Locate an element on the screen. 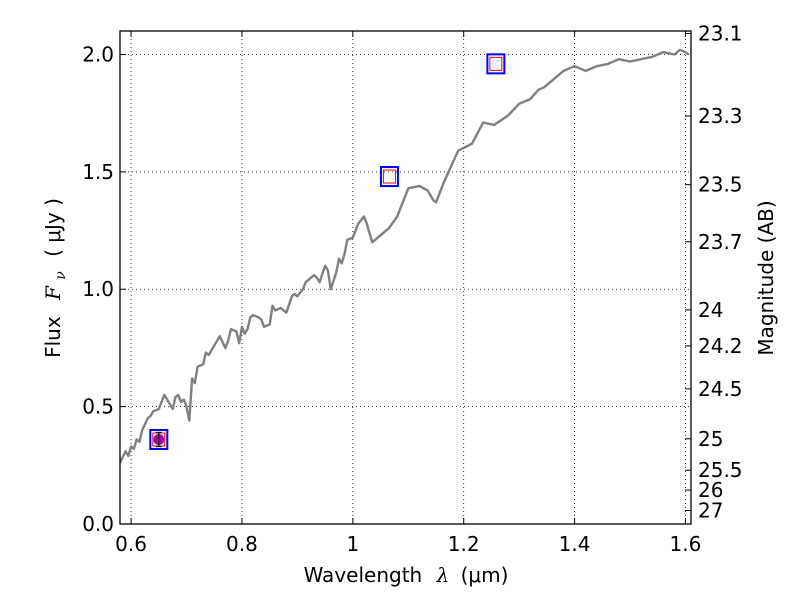  mag-tick-label: 23.5 is located at coordinates (720, 185).